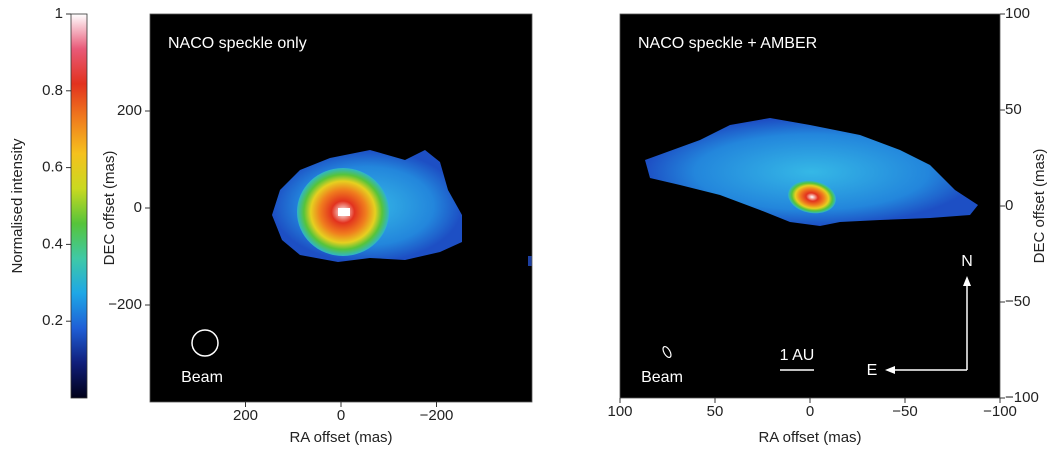 The height and width of the screenshot is (455, 1052). What do you see at coordinates (17, 206) in the screenshot?
I see `y-axis-label: Normalised intensity` at bounding box center [17, 206].